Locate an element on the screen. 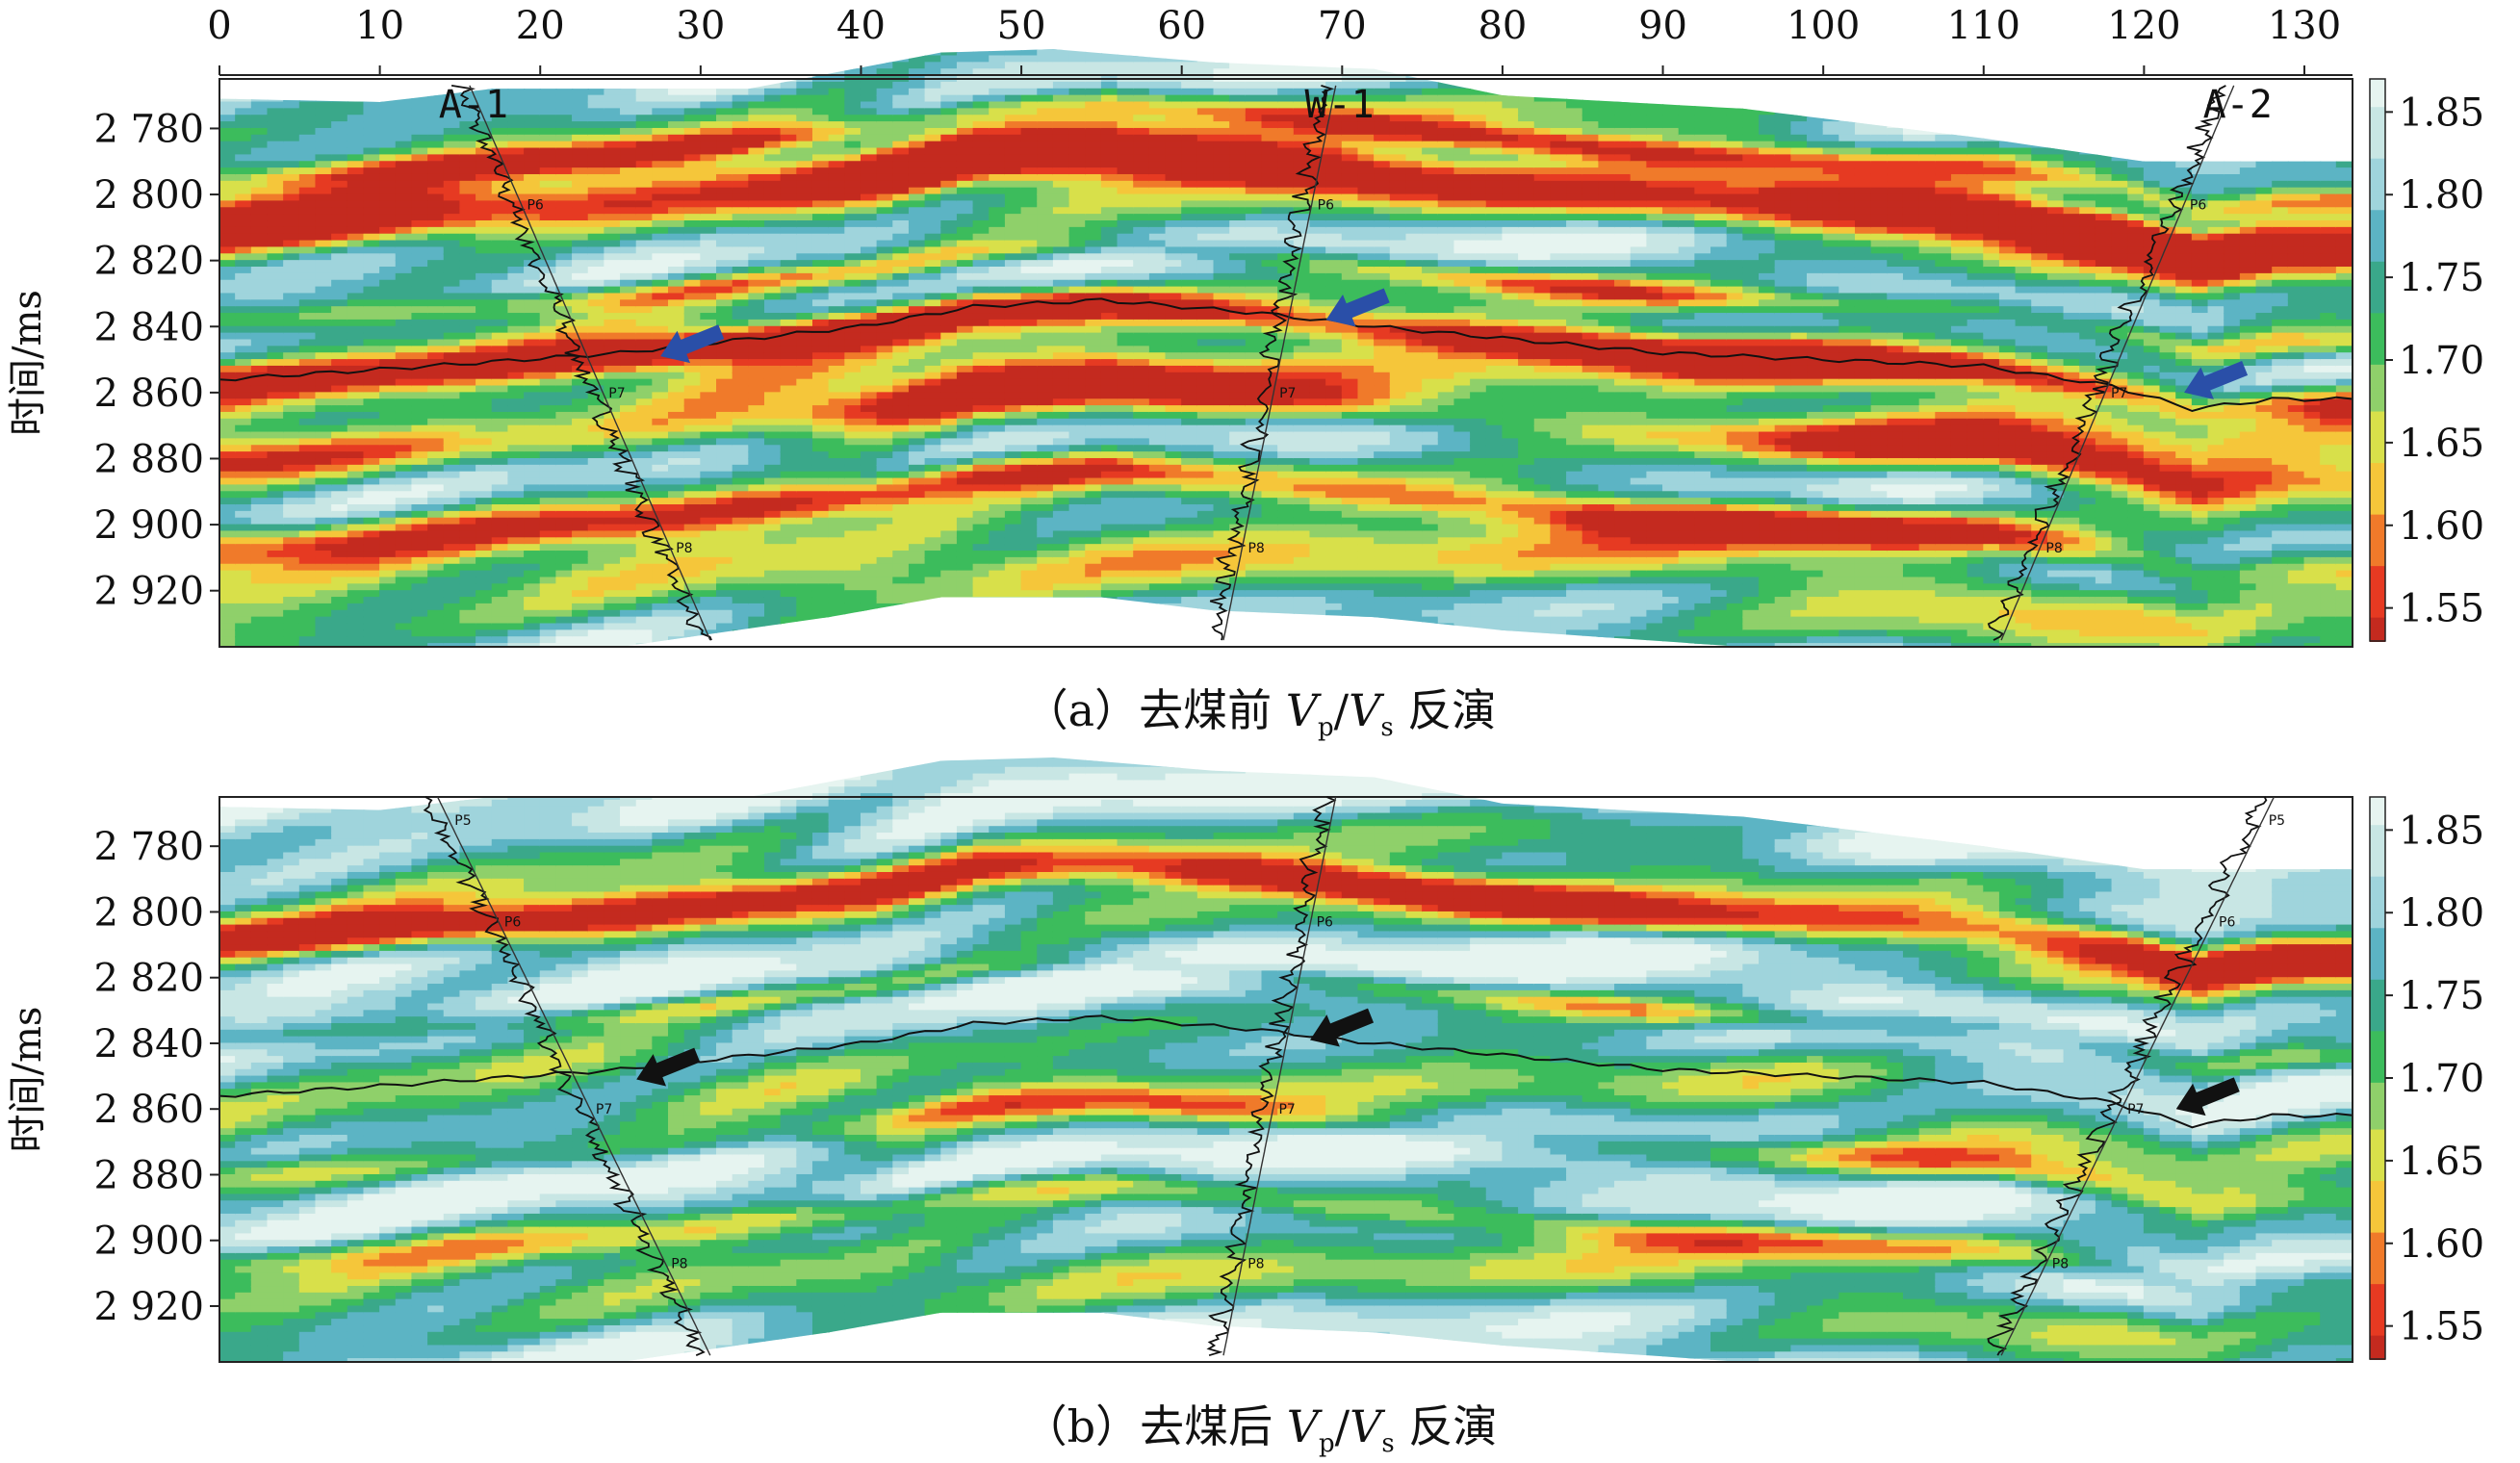  caption-a: （a）去煤前 Vp/Vs 反演 is located at coordinates (1260, 709).